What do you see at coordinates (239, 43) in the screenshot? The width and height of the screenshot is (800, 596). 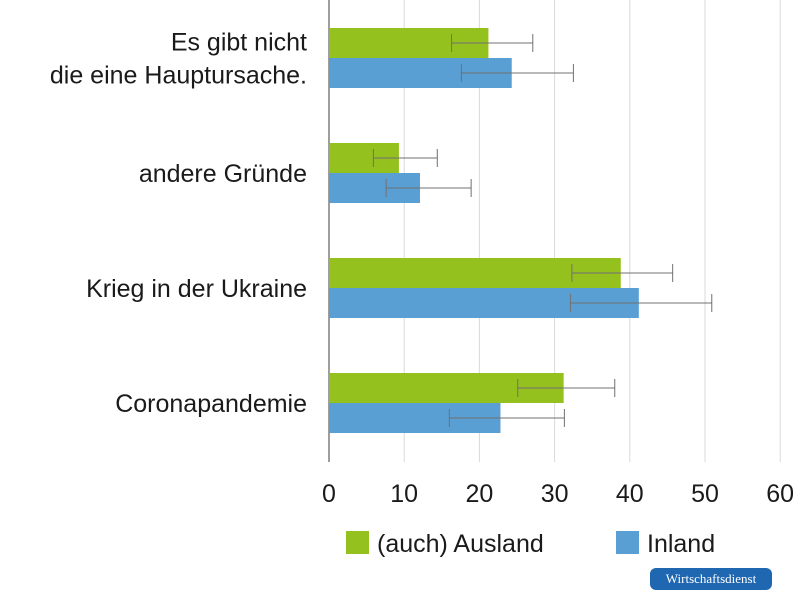 I see `category-label: Es gibt nicht` at bounding box center [239, 43].